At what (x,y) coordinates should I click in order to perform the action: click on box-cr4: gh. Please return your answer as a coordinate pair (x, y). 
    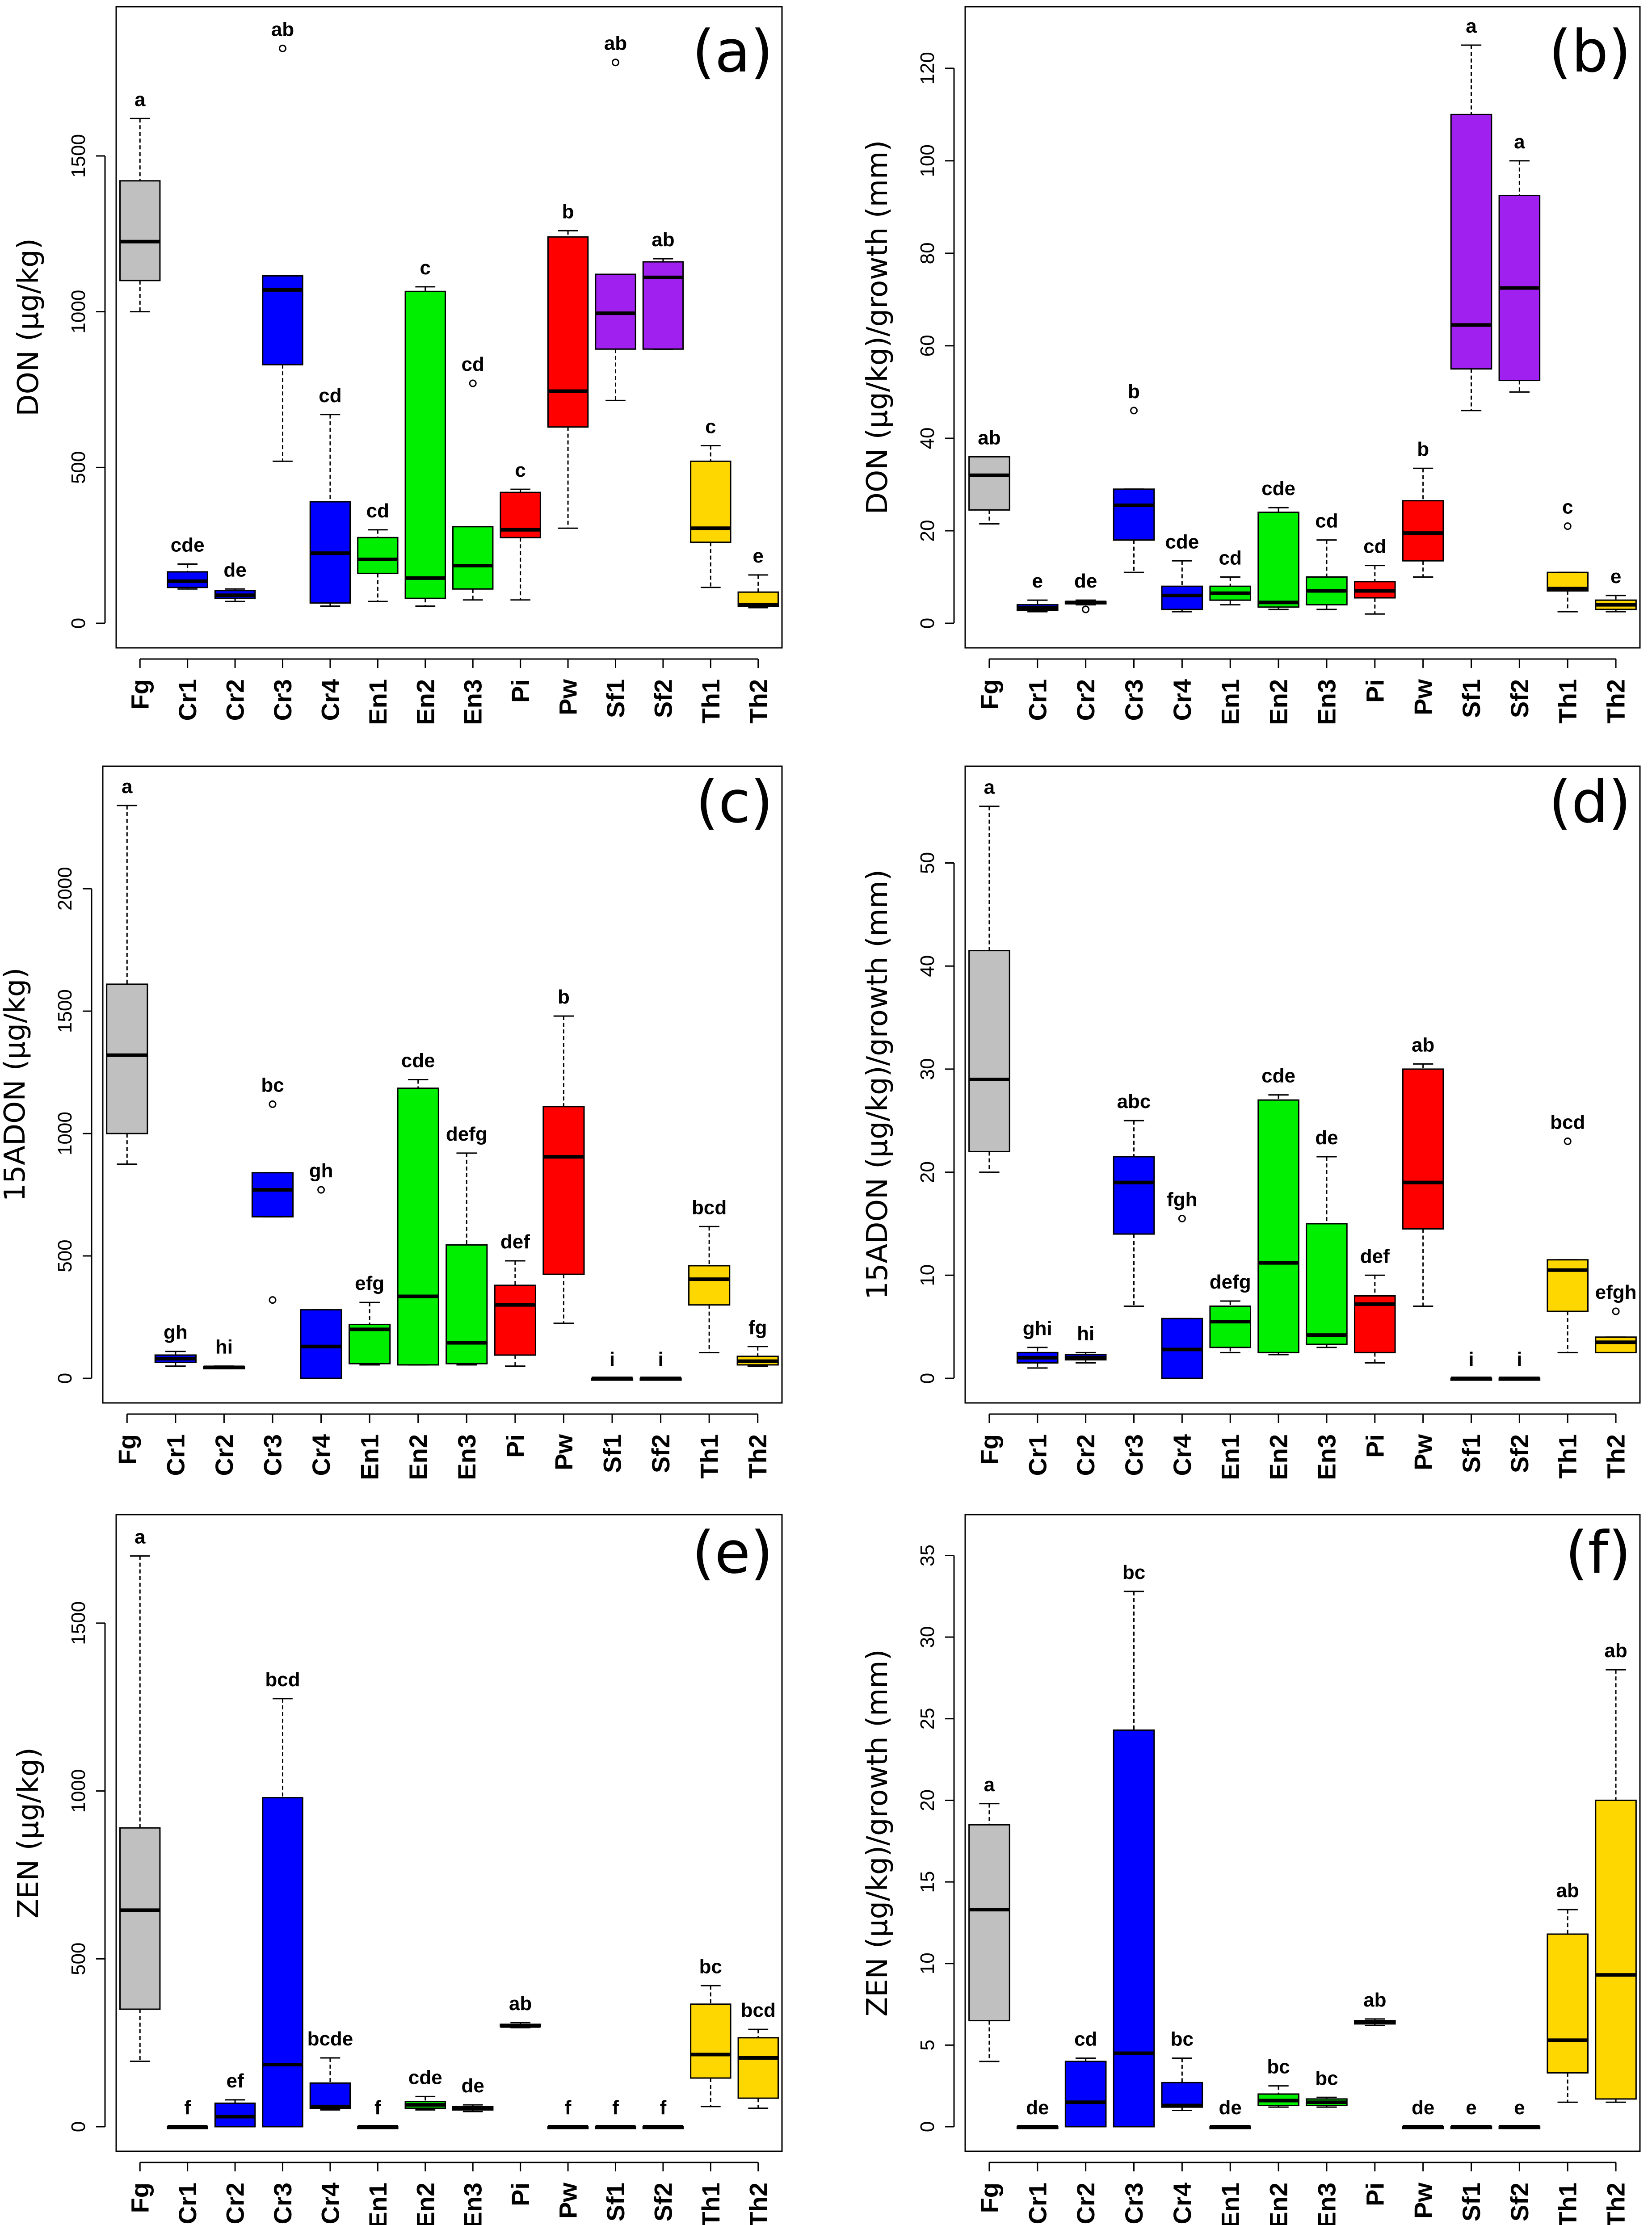
    Looking at the image, I should click on (321, 1269).